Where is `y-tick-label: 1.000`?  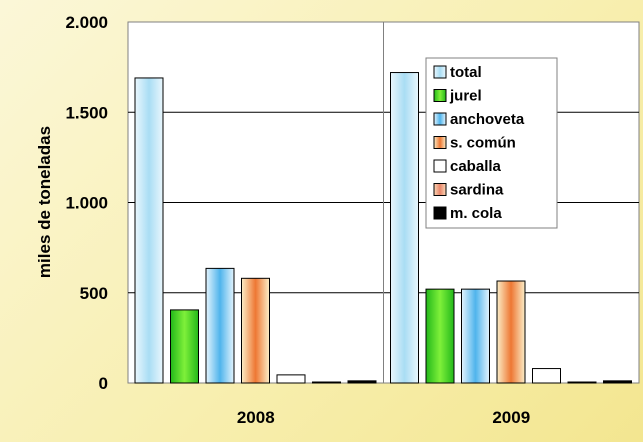
y-tick-label: 1.000 is located at coordinates (86, 203).